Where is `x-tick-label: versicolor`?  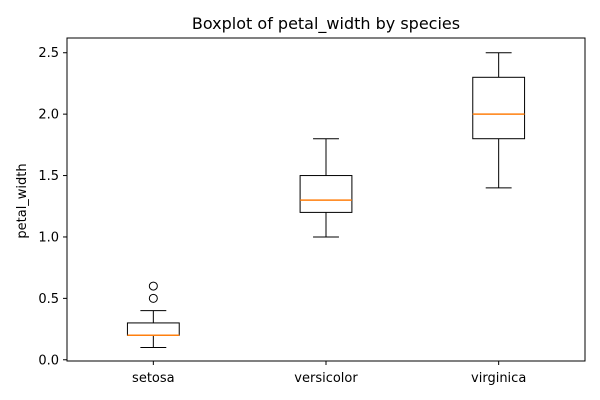
x-tick-label: versicolor is located at coordinates (326, 378).